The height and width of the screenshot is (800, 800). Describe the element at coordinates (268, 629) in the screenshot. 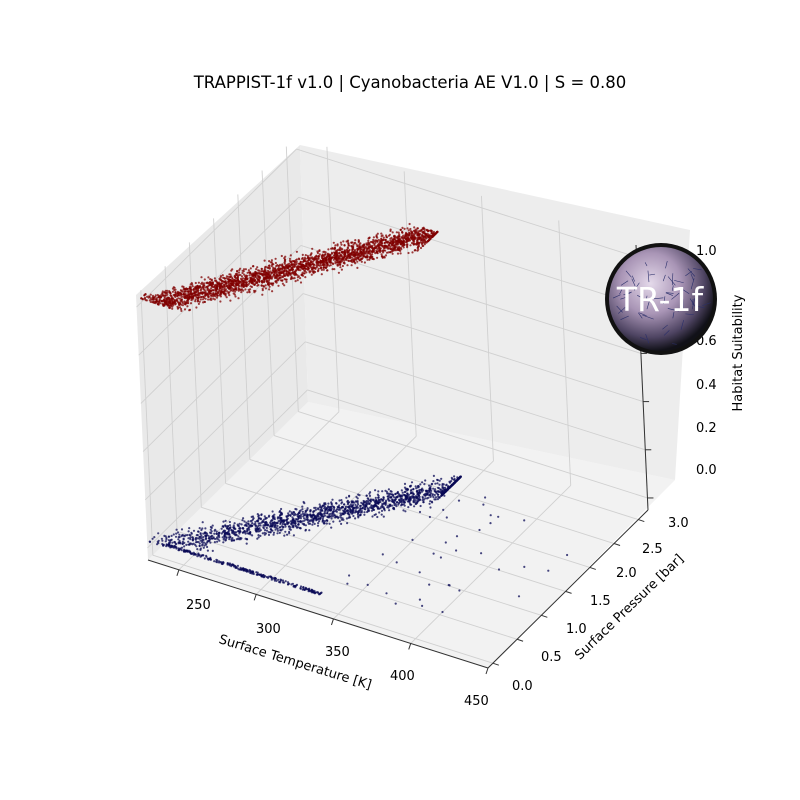

I see `x-tick-label: 300` at that location.